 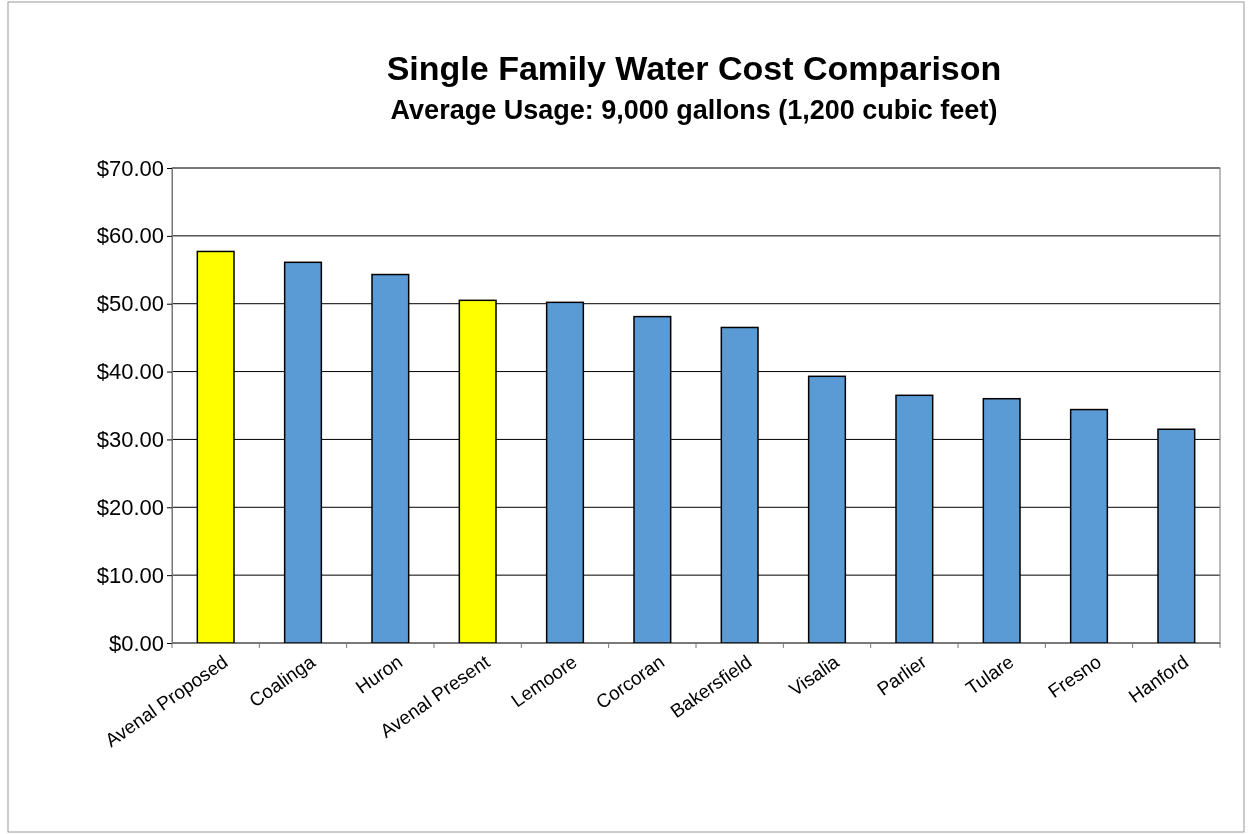 I want to click on y-tick-label: $0.00, so click(x=136, y=643).